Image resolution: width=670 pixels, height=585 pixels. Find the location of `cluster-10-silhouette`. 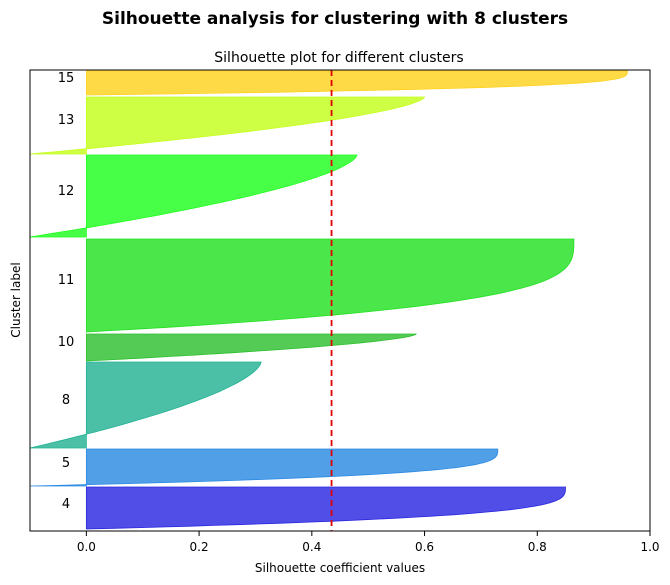

cluster-10-silhouette is located at coordinates (251, 347).